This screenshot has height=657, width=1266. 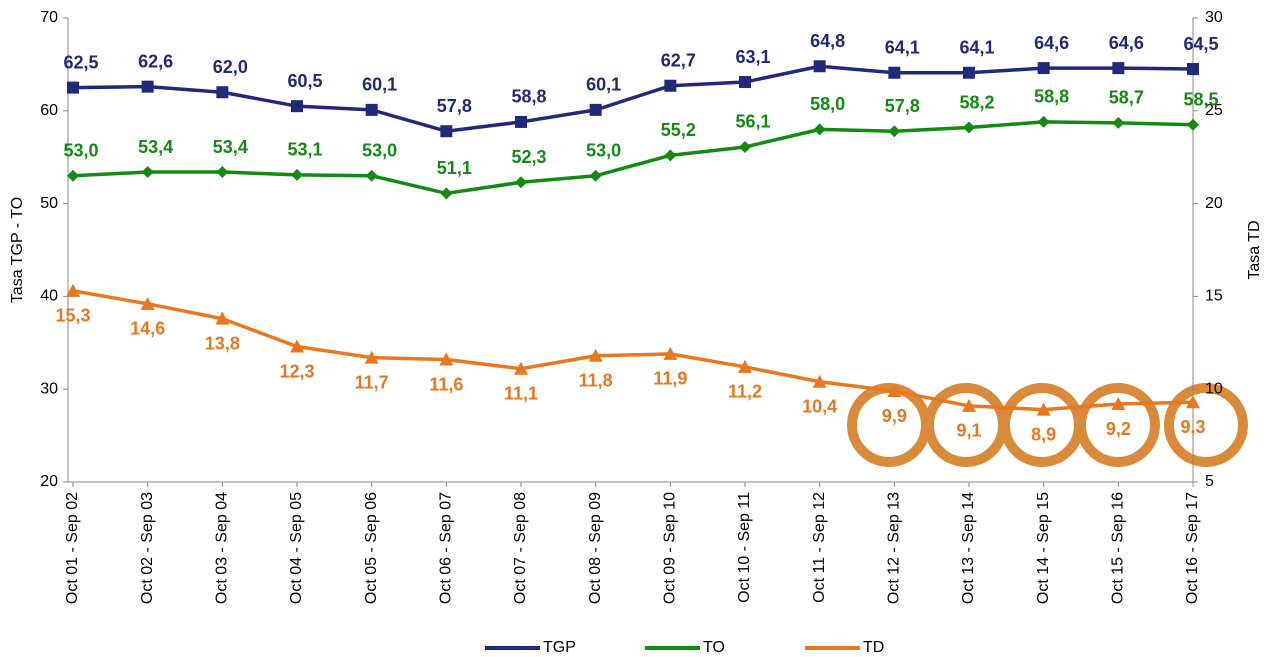 I want to click on value-label: 58,0, so click(x=827, y=104).